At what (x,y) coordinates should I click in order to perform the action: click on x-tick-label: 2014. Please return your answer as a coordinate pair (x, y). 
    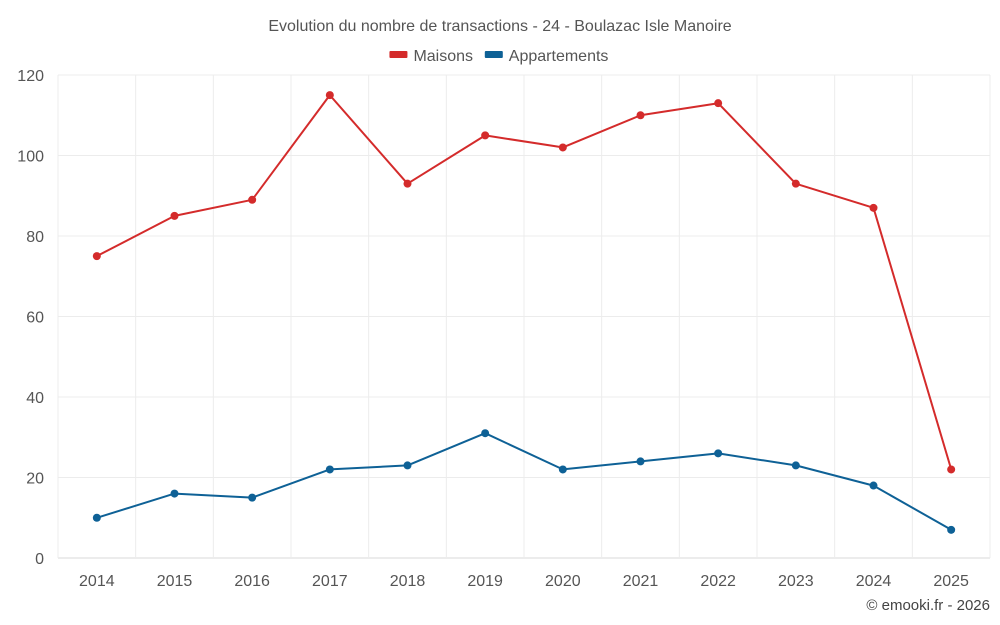
    Looking at the image, I should click on (97, 581).